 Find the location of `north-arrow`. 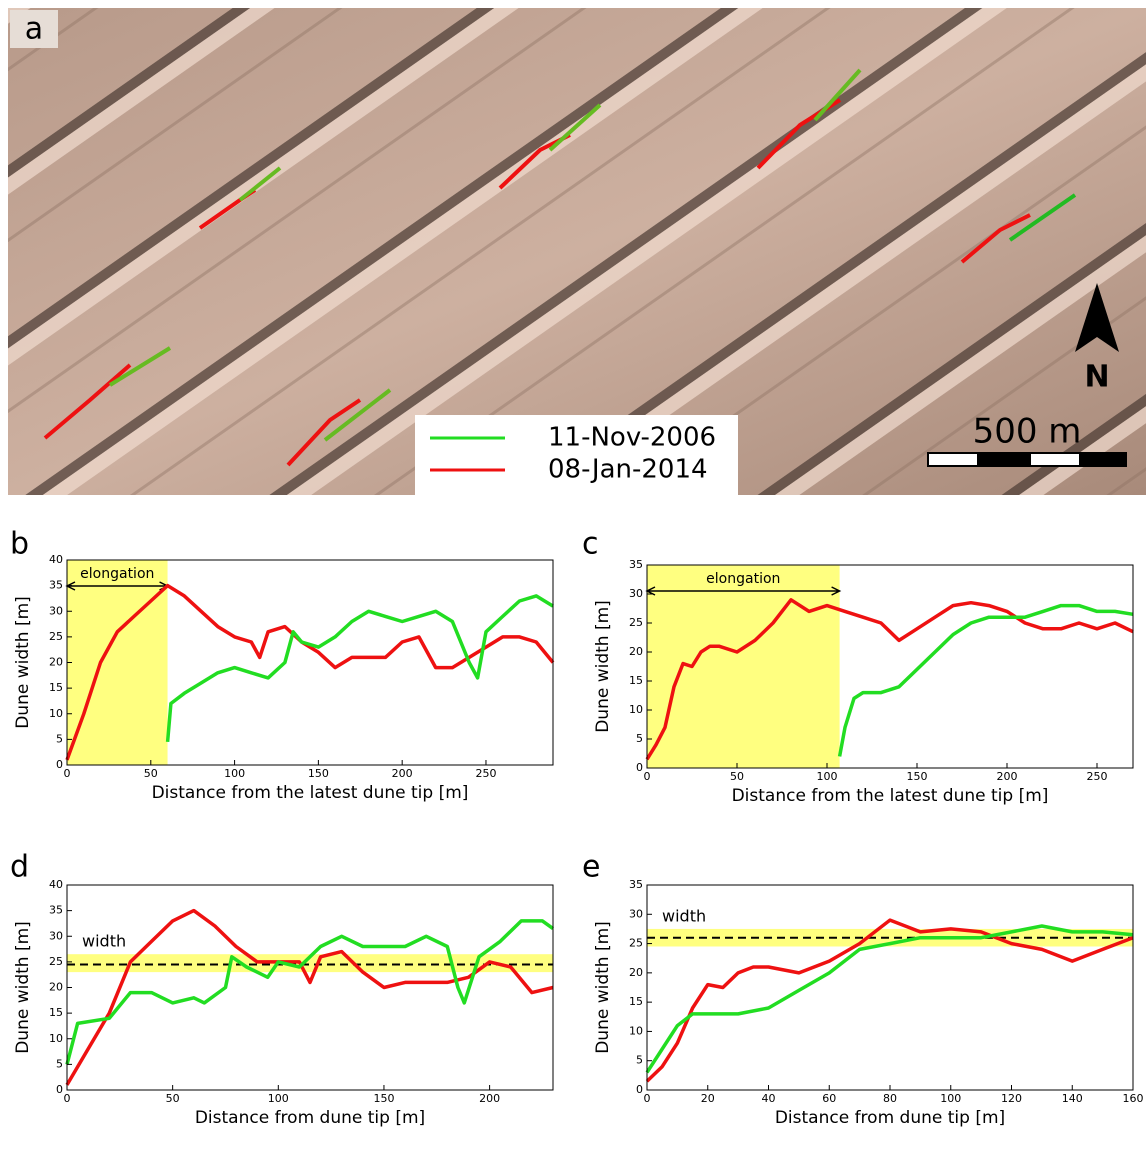

north-arrow is located at coordinates (1097, 317).